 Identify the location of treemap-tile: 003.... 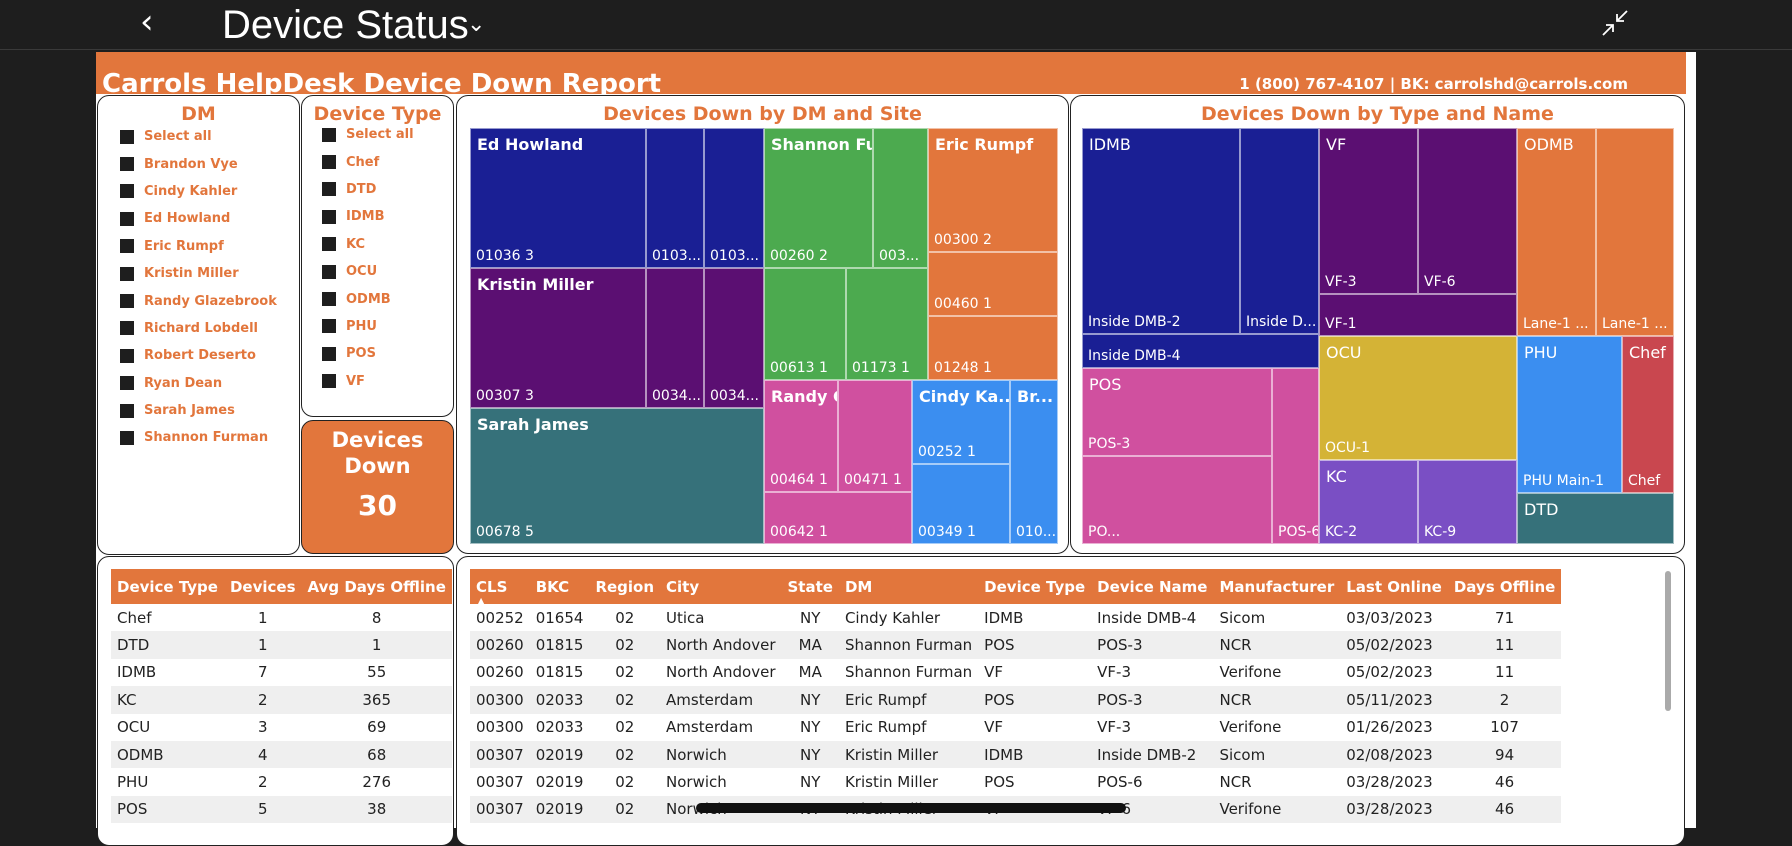
(900, 198).